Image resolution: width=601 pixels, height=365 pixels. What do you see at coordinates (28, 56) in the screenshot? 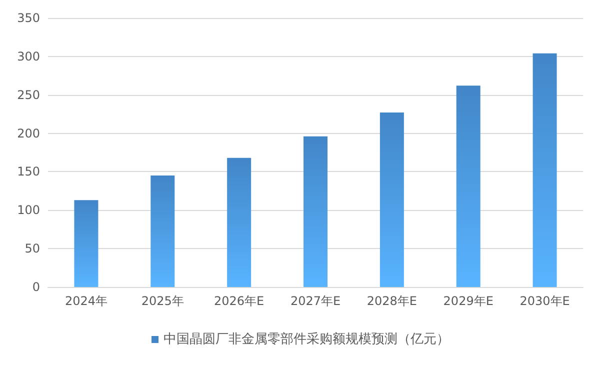
I see `y-tick-label: 300` at bounding box center [28, 56].